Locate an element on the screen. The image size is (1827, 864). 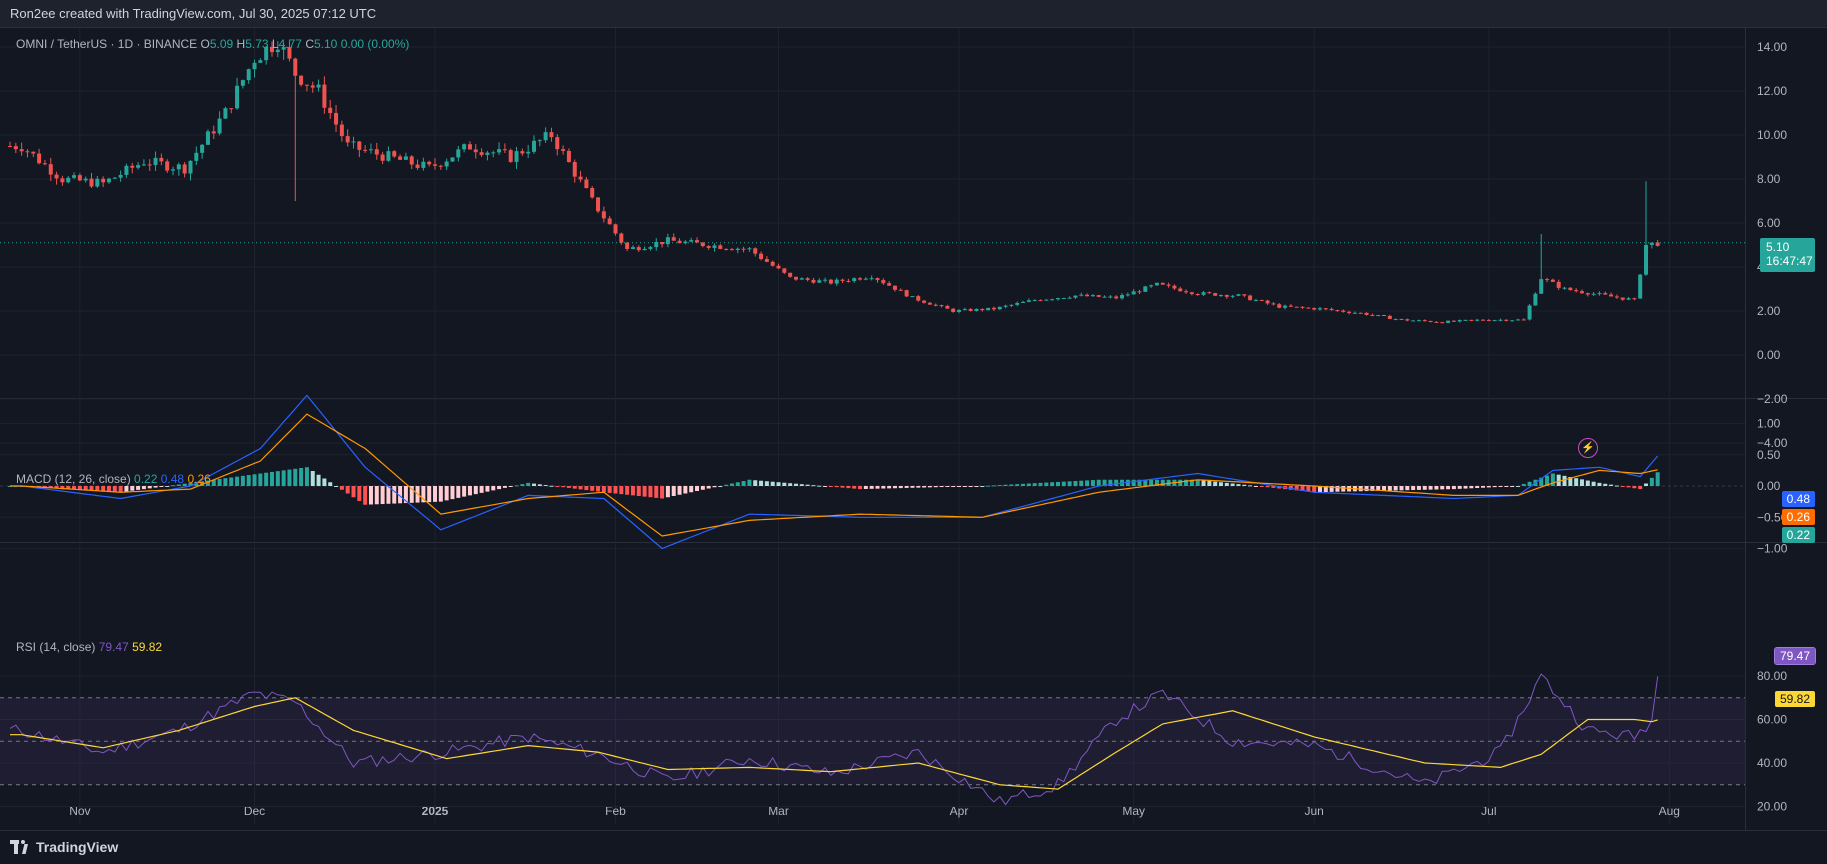
rsi-legend: RSI (14, close) 79.47 59.82 is located at coordinates (89, 647).